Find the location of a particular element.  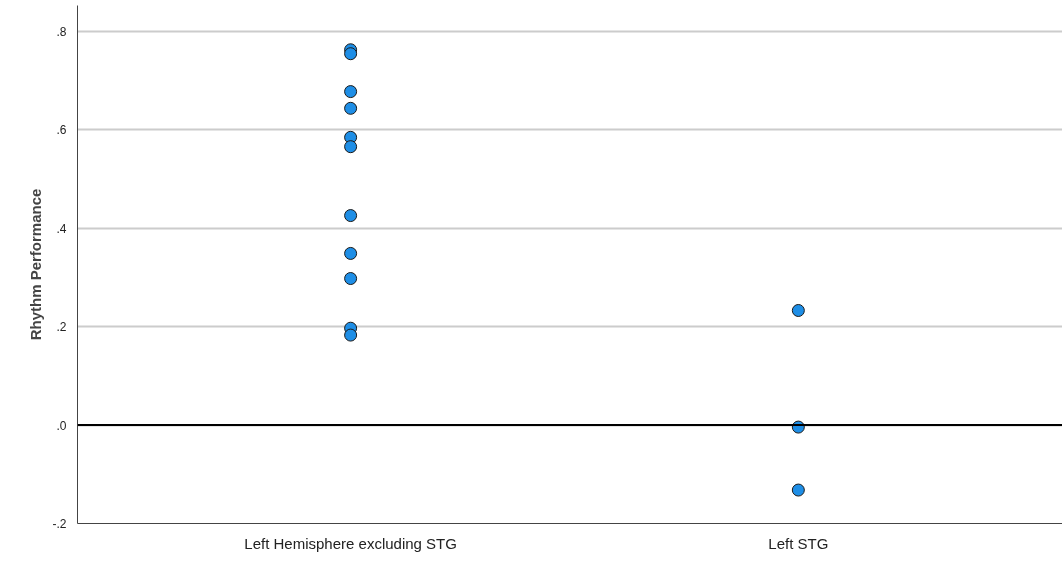

y-tick-label: .4 is located at coordinates (61, 228).